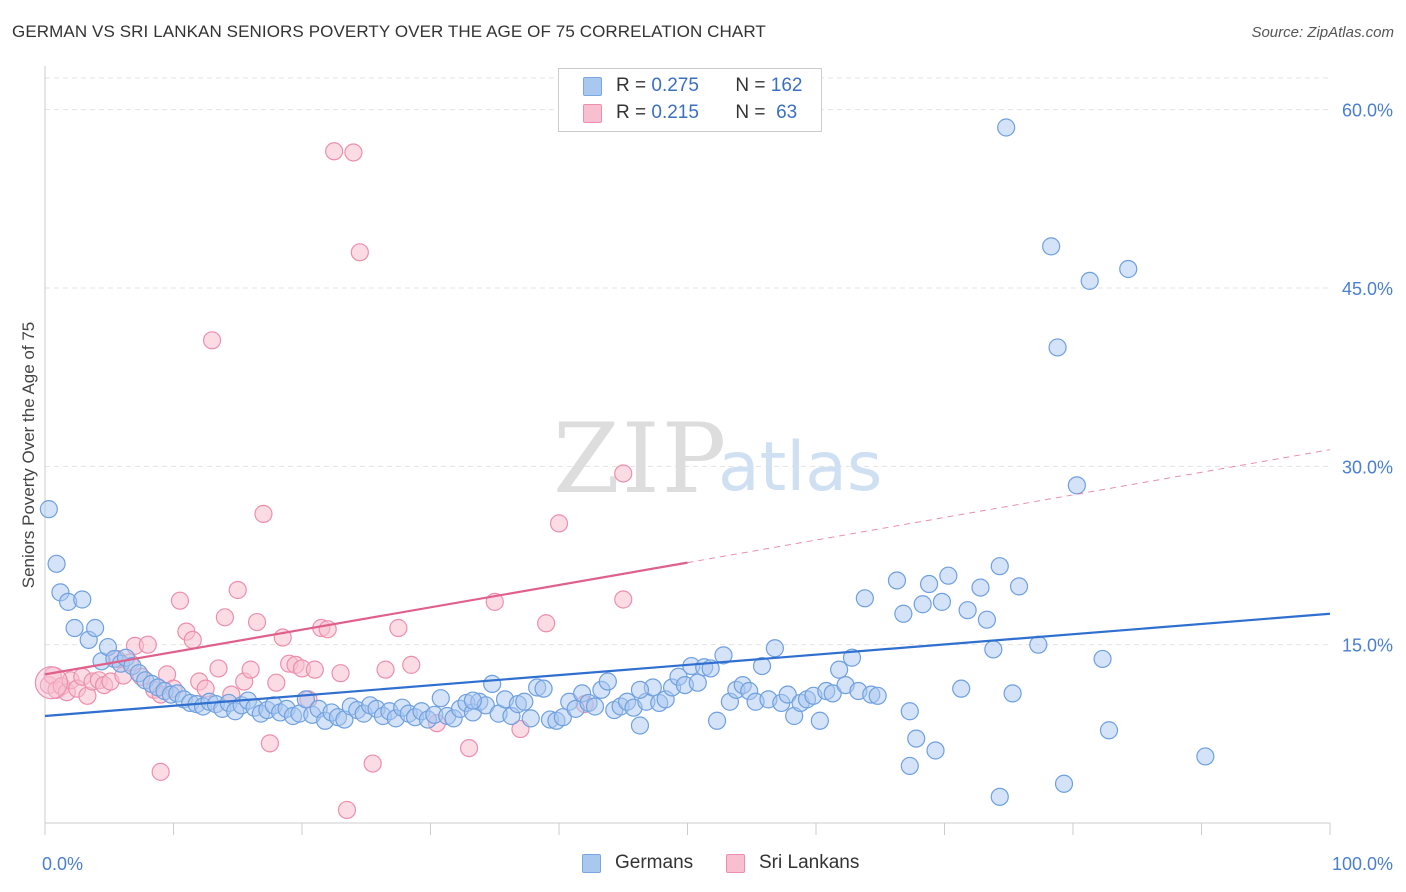 The image size is (1406, 892). Describe the element at coordinates (62, 864) in the screenshot. I see `x-tick-label: 0.0%` at that location.